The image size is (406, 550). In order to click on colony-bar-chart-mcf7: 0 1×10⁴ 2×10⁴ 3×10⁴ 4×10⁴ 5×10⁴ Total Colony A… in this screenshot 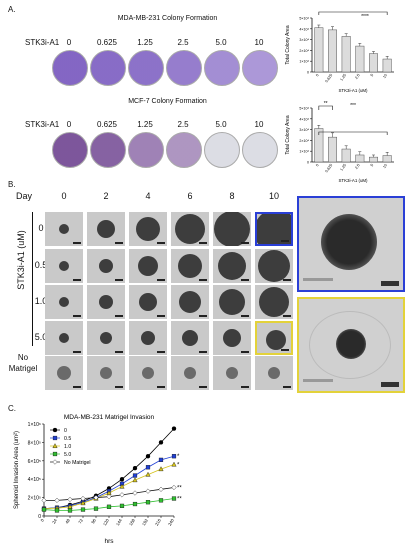, I will do `click(339, 142)`.